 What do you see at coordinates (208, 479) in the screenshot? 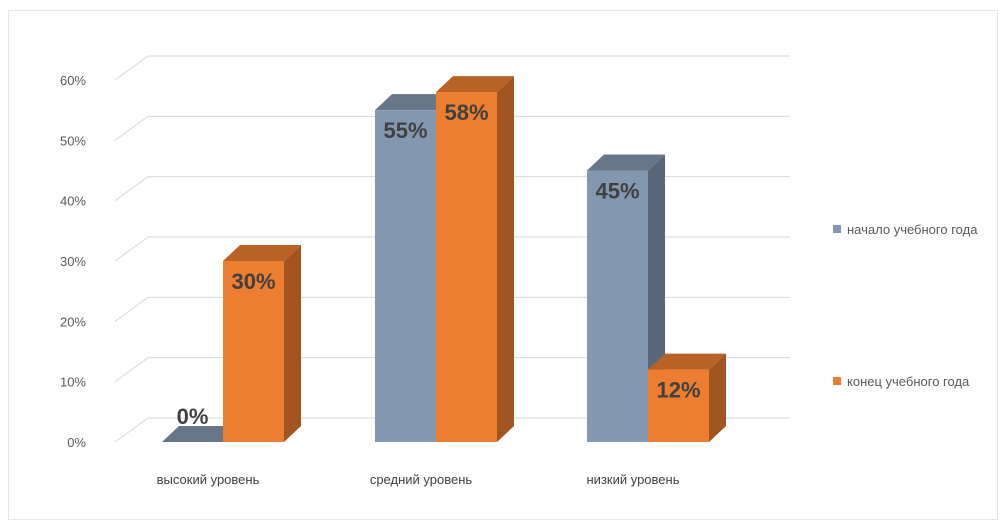
I see `x-category-label: высокий уровень` at bounding box center [208, 479].